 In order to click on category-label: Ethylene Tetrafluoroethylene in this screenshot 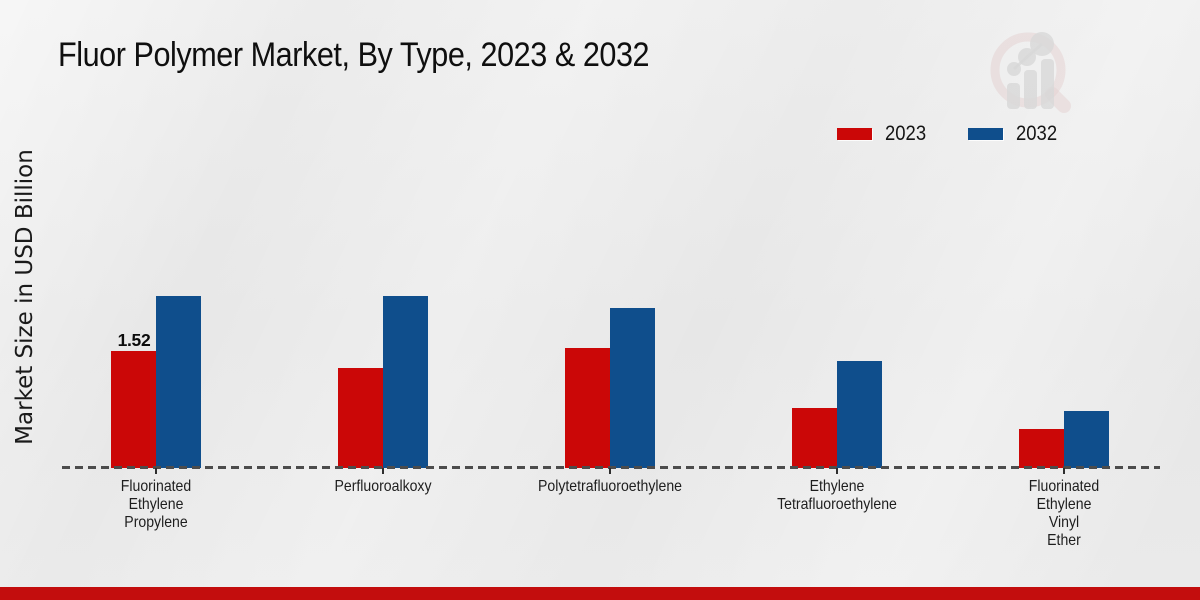, I will do `click(837, 496)`.